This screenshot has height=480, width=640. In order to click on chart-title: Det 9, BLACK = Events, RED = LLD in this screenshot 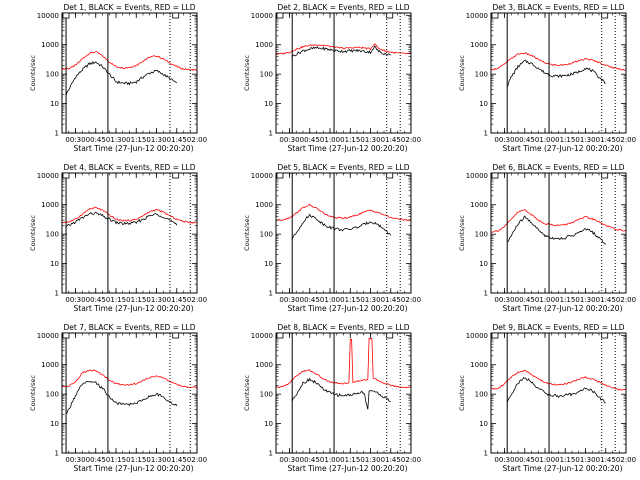, I will do `click(558, 327)`.